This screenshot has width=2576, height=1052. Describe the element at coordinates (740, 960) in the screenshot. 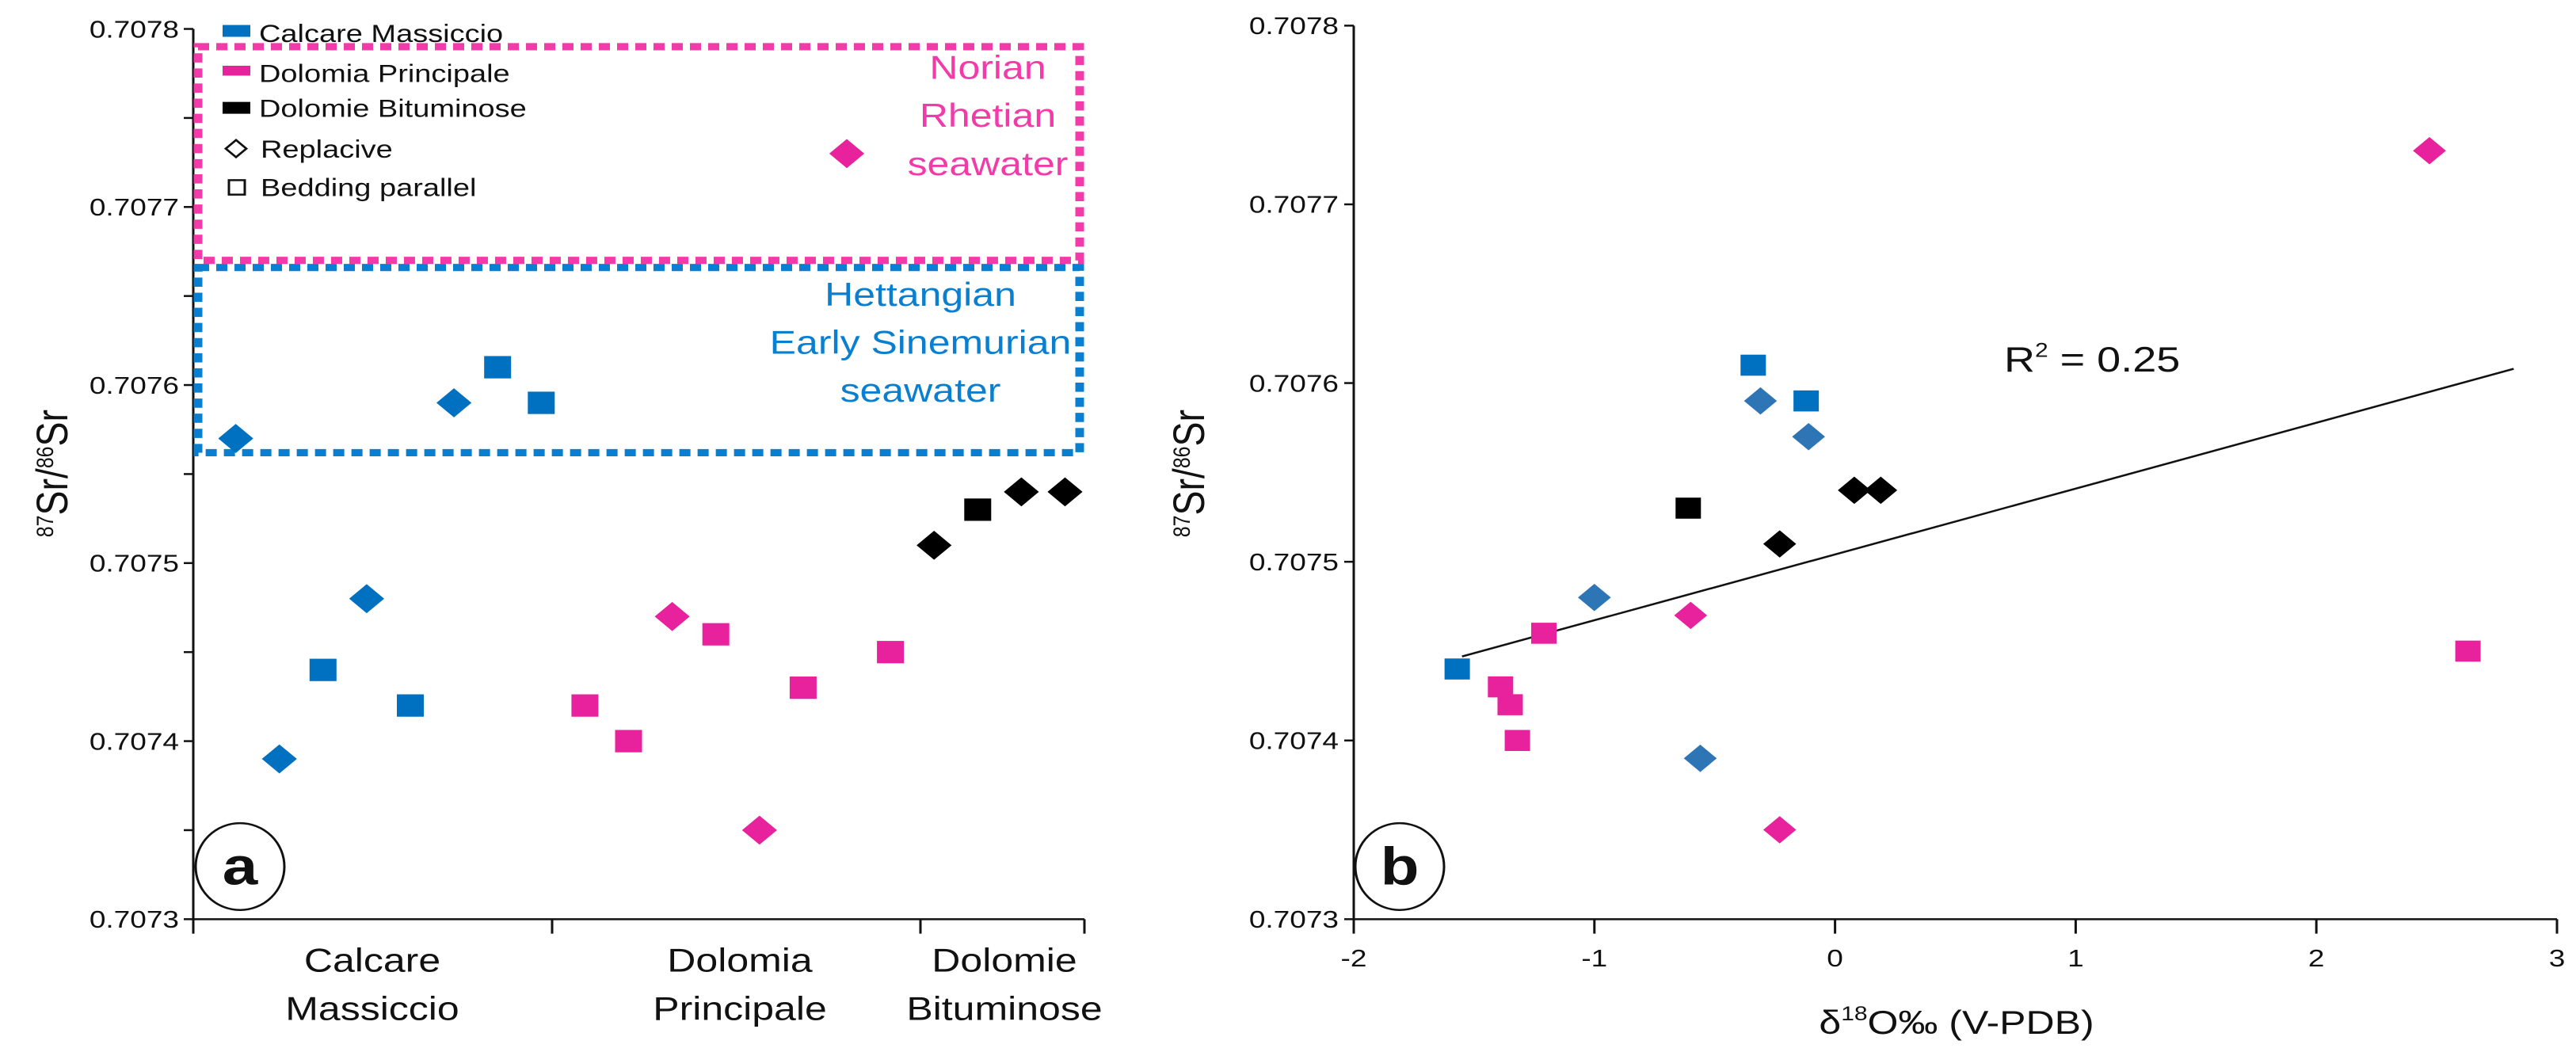

I see `category-label-dolomia: Dolomia` at that location.